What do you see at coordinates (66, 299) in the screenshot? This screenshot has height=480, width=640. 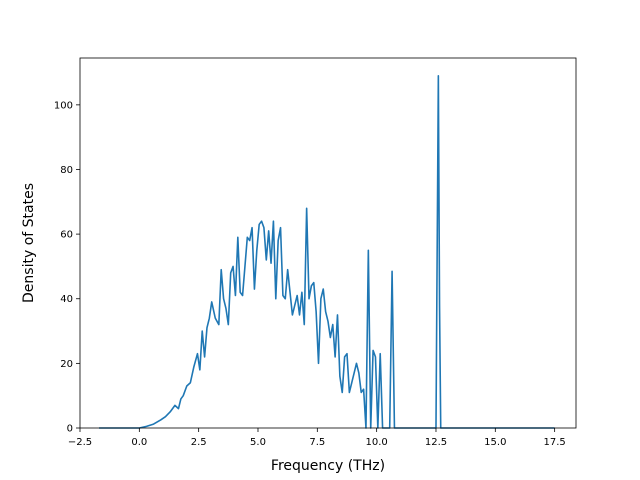 I see `y-tick-label: 40` at bounding box center [66, 299].